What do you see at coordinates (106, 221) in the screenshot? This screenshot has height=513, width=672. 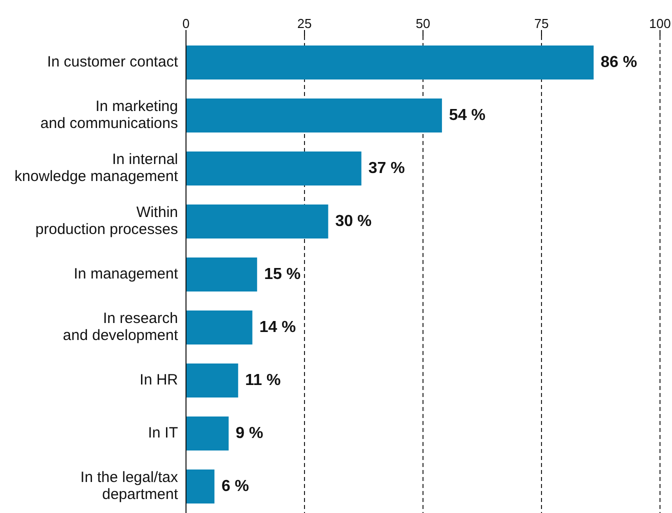 I see `y-tick-label: Within production processes` at bounding box center [106, 221].